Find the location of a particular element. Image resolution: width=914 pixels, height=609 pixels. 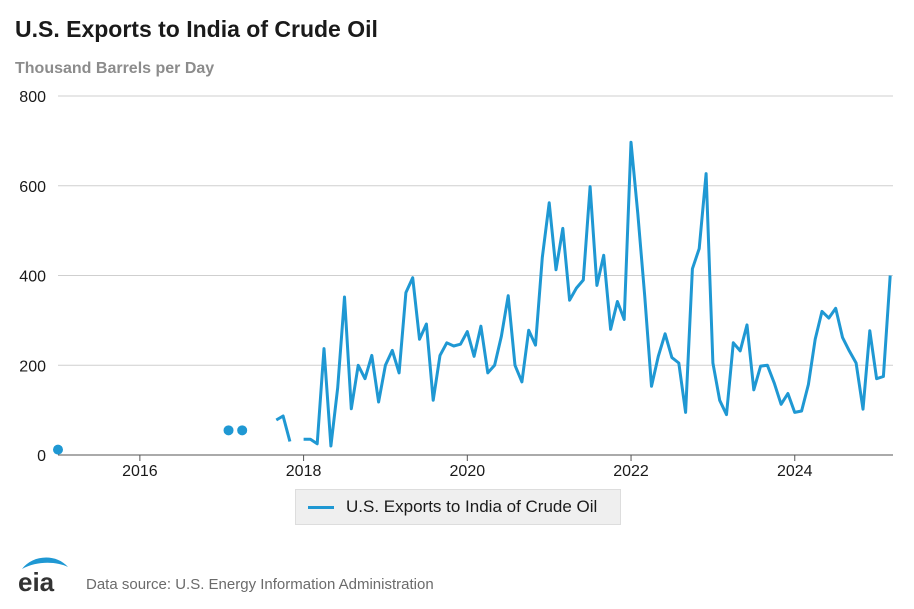

legend: U.S. Exports to India of Crude Oil is located at coordinates (458, 507).